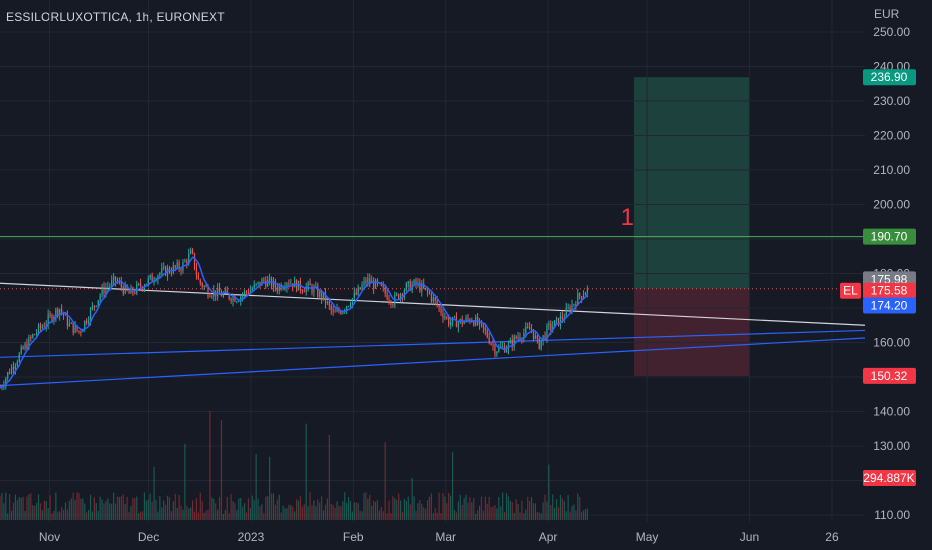 The height and width of the screenshot is (550, 932). I want to click on stop-zone, so click(691, 332).